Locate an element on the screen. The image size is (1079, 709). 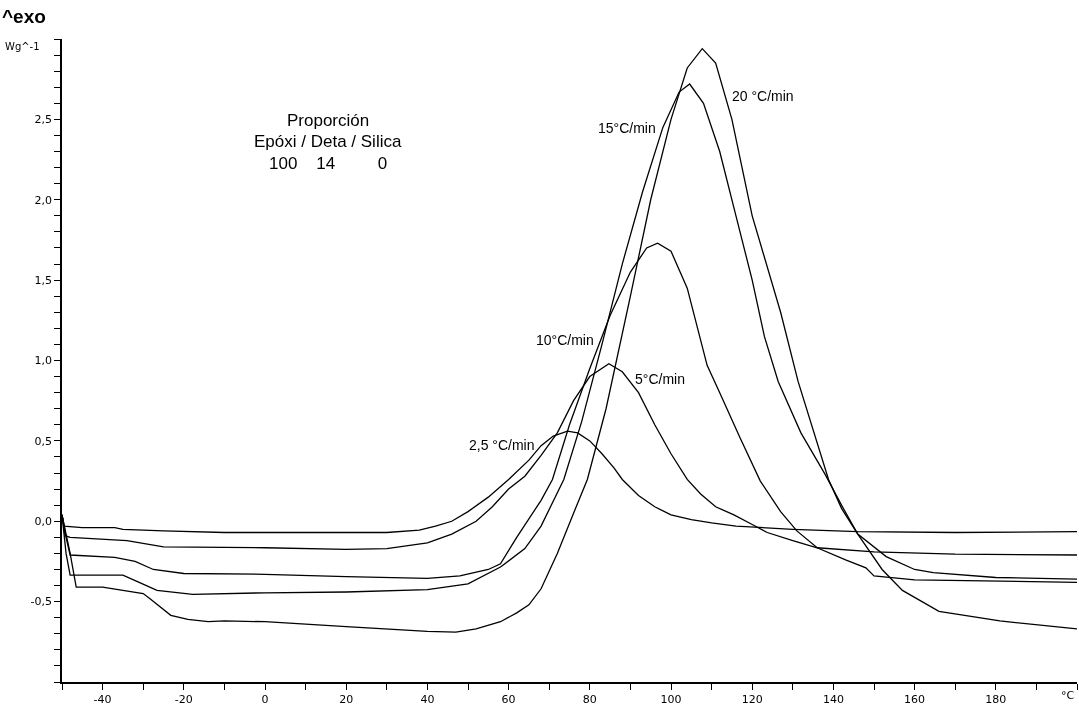
x-tick-label: -40 is located at coordinates (102, 699).